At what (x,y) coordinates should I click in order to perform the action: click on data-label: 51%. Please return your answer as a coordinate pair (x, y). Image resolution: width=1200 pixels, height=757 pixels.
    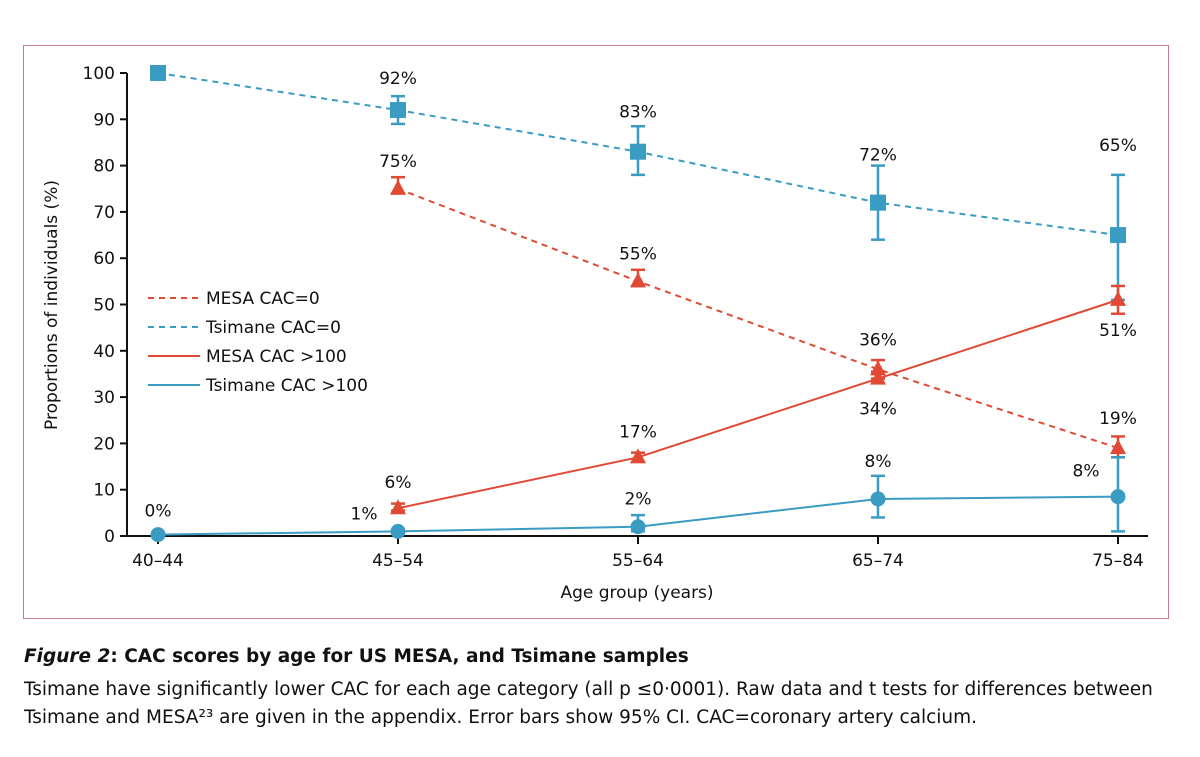
    Looking at the image, I should click on (1118, 331).